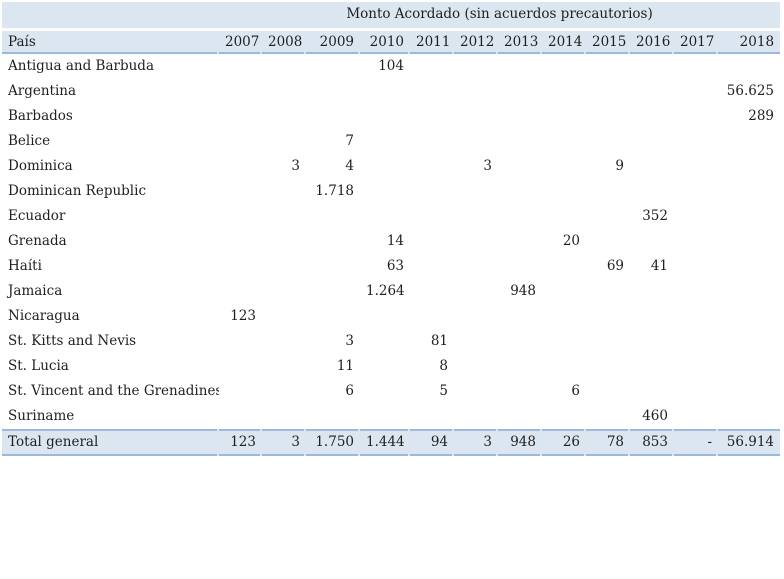  Describe the element at coordinates (110, 241) in the screenshot. I see `country-name: Grenada` at that location.